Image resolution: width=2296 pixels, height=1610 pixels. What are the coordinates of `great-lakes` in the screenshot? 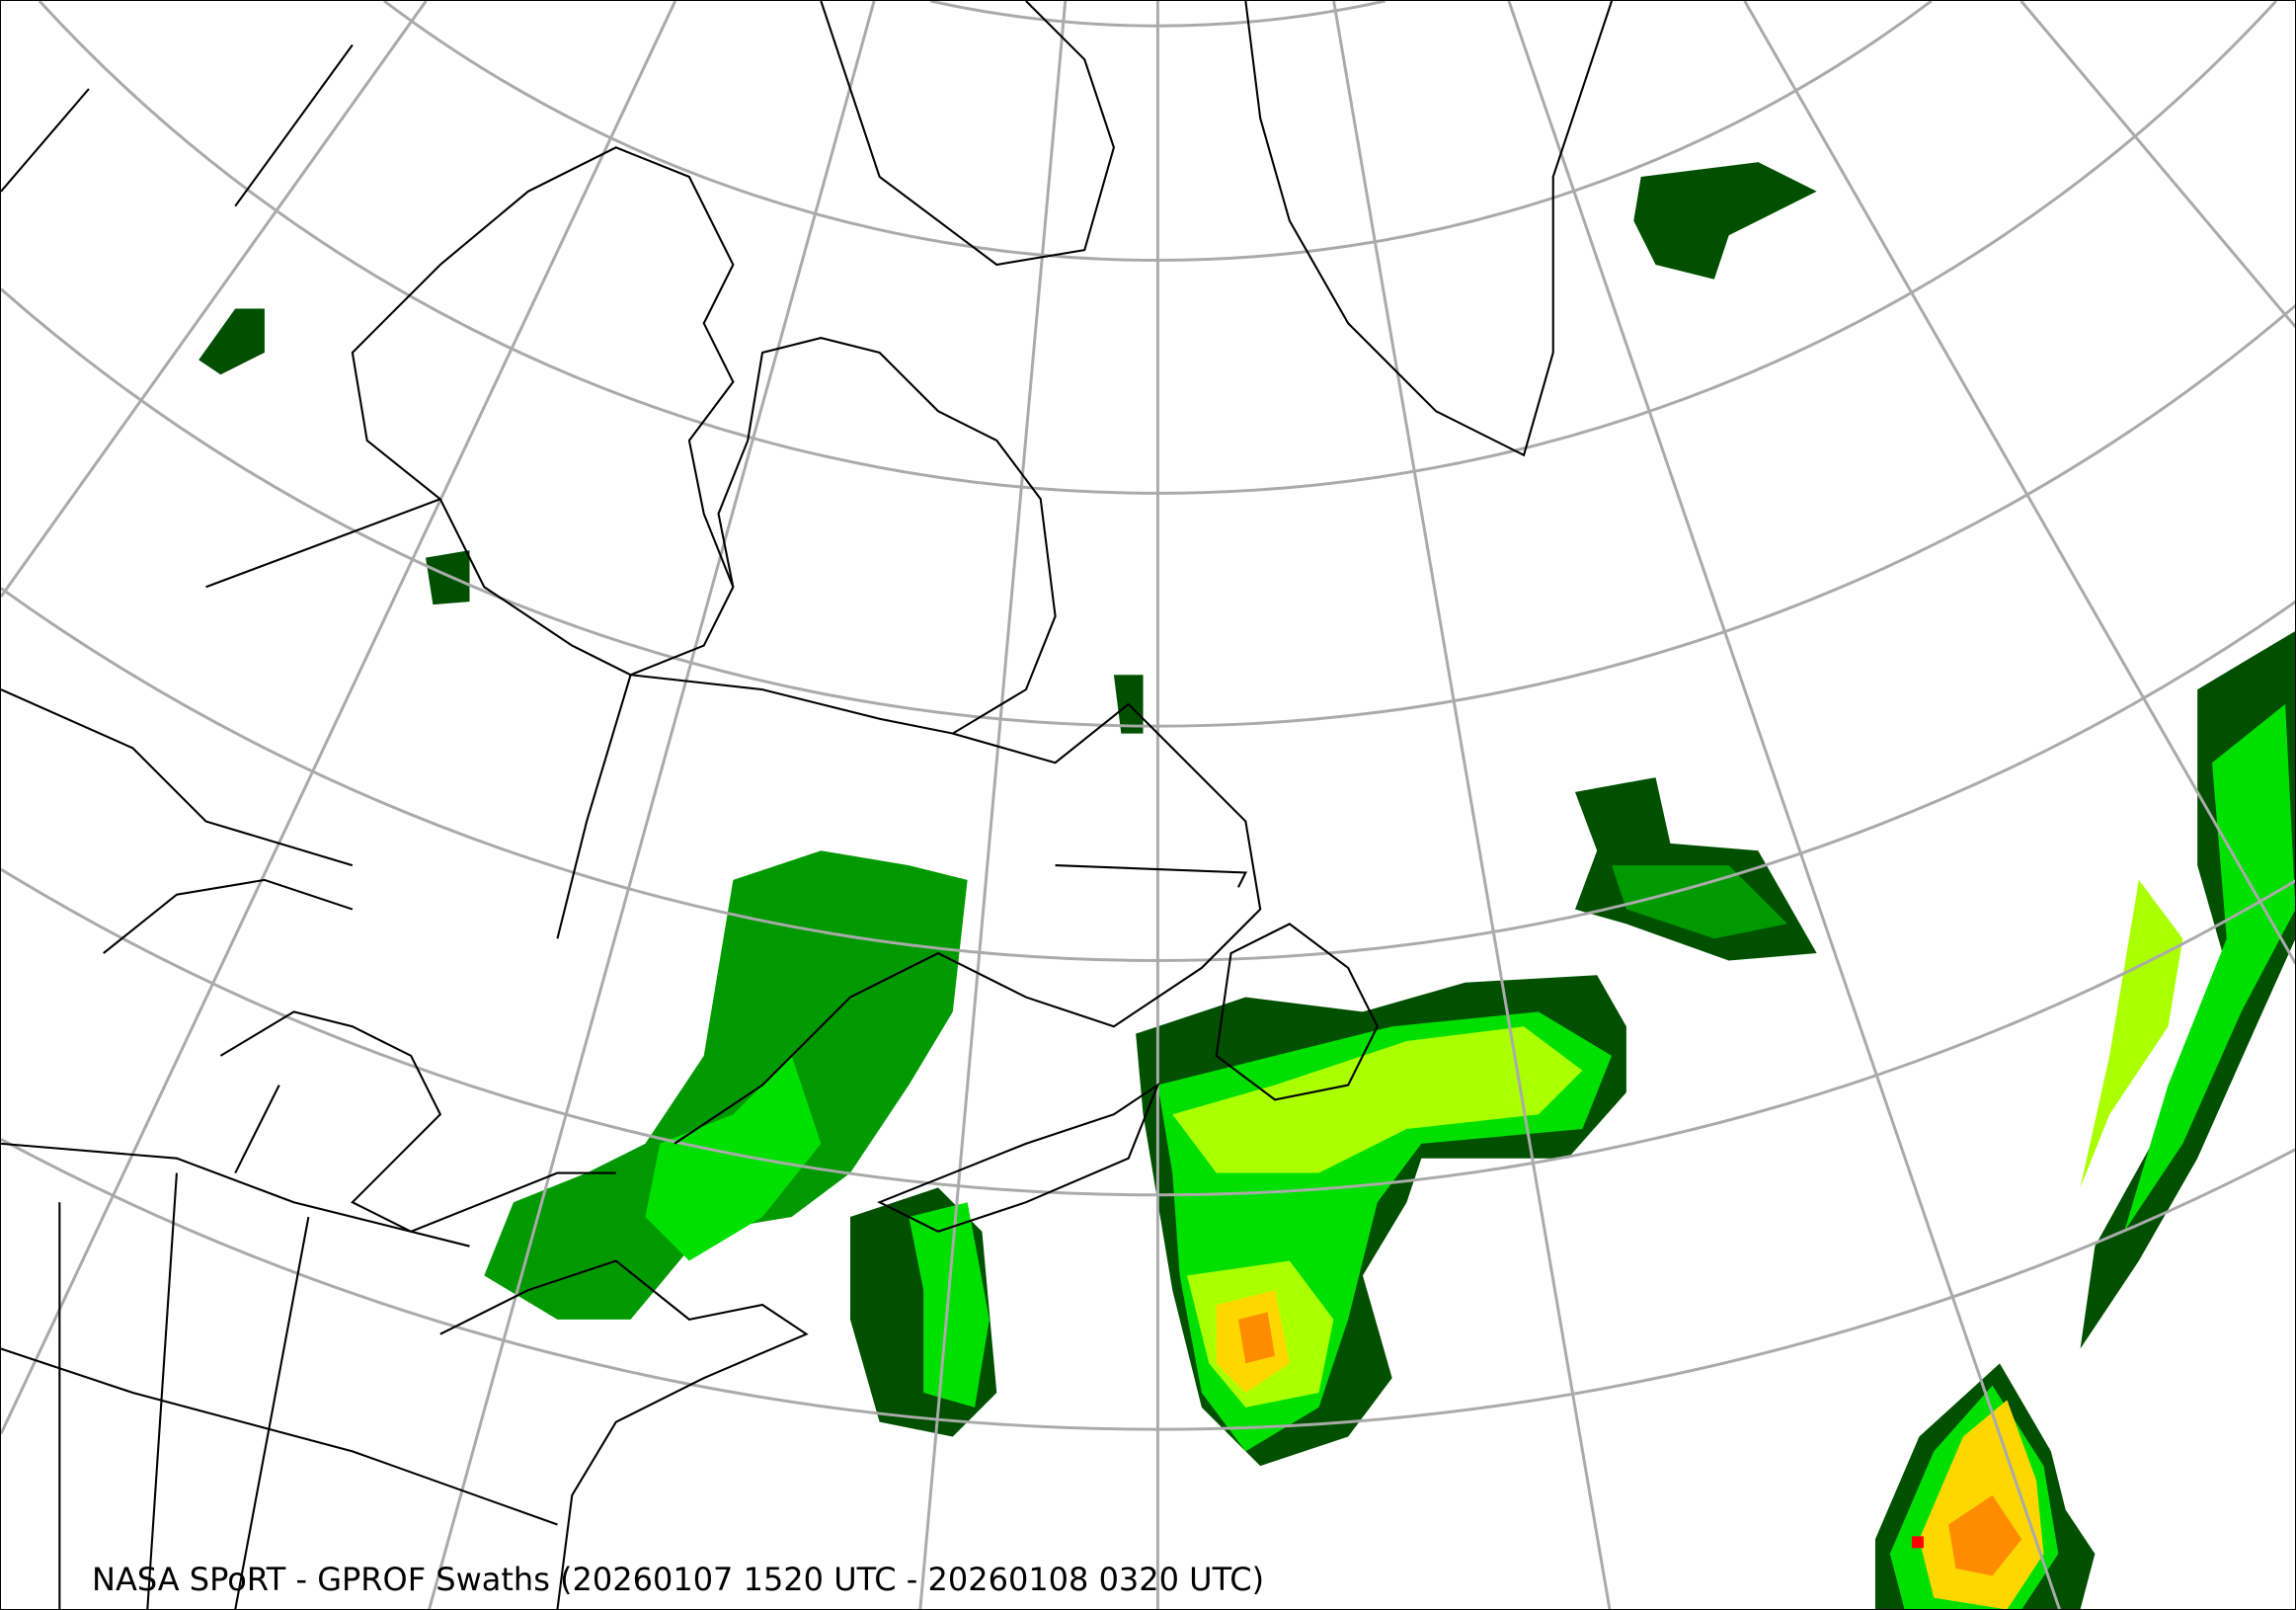 It's located at (360, 1055).